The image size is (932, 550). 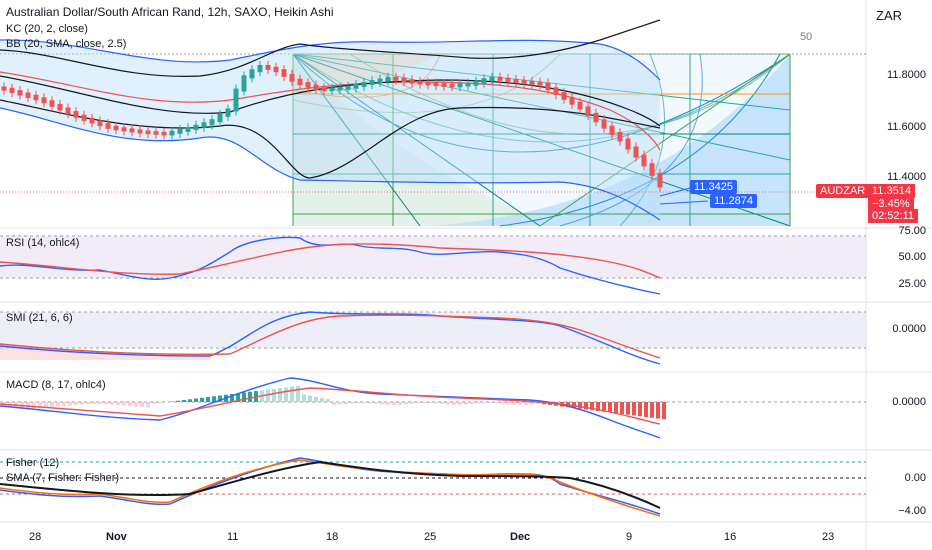 I want to click on macd-tick: 0.0000, so click(x=909, y=402).